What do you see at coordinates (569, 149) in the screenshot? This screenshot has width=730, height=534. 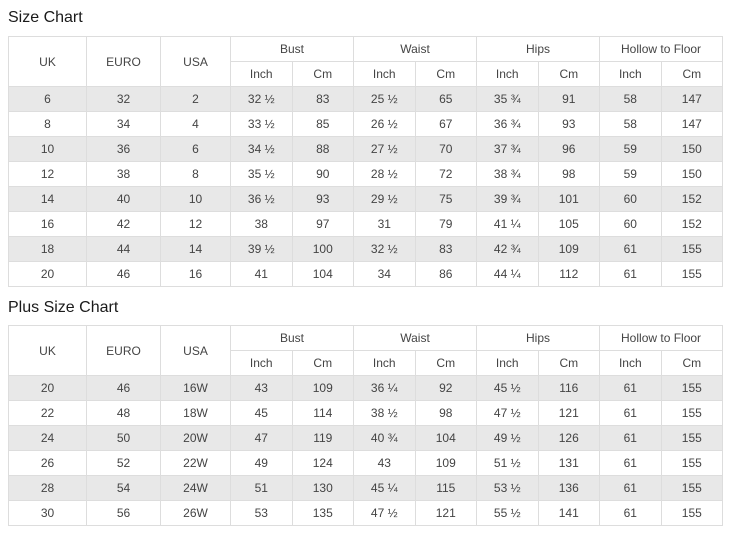 I see `table-cell: 96` at bounding box center [569, 149].